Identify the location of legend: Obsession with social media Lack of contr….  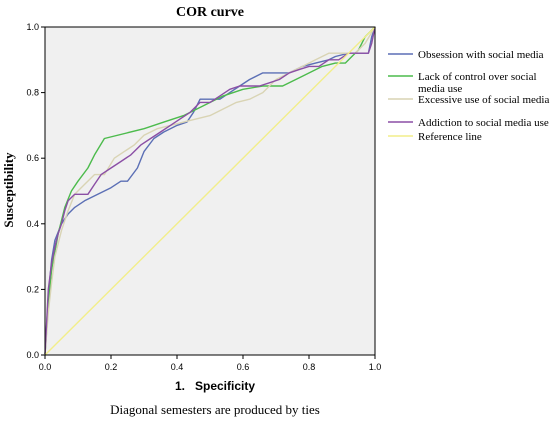
(468, 96).